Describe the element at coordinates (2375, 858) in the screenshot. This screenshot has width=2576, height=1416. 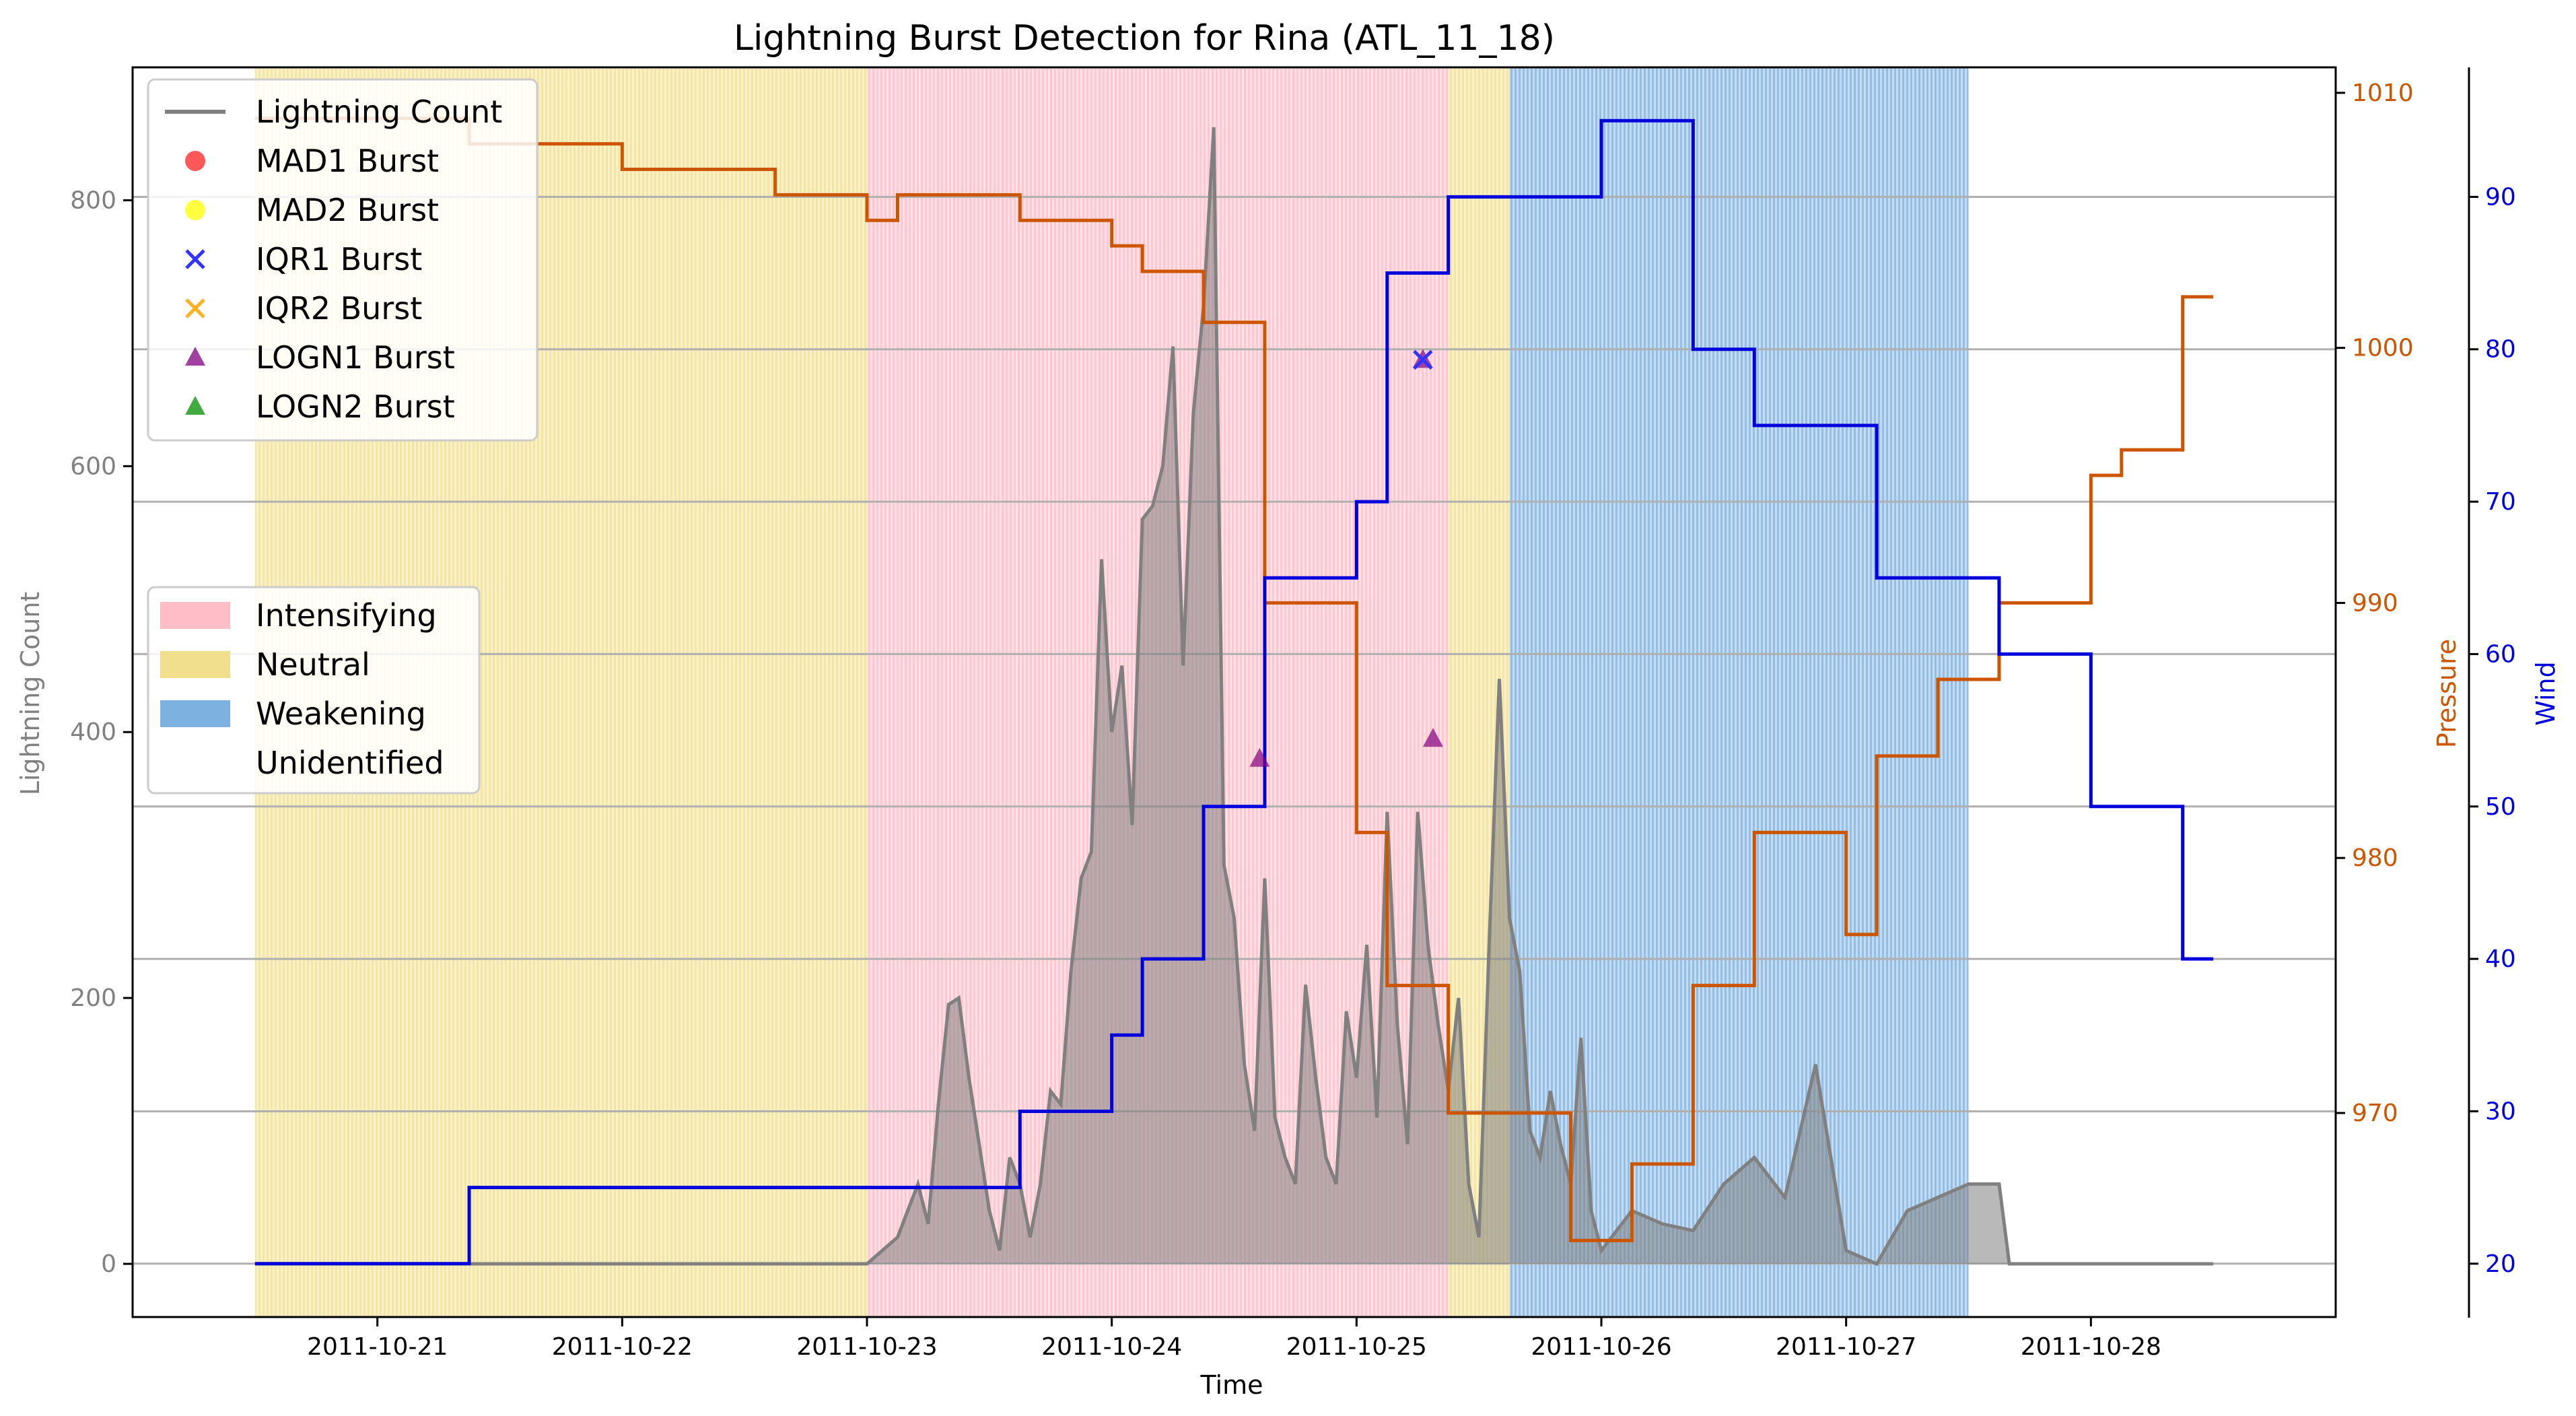
I see `pressure-tick-label-1: 980` at that location.